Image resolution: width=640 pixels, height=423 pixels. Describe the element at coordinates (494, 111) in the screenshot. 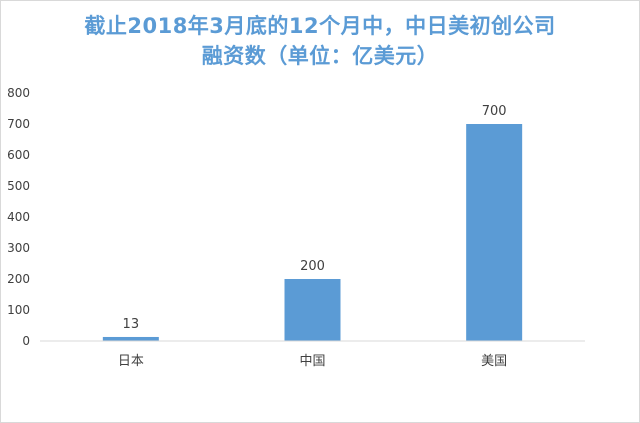

I see `data-label: 700` at that location.